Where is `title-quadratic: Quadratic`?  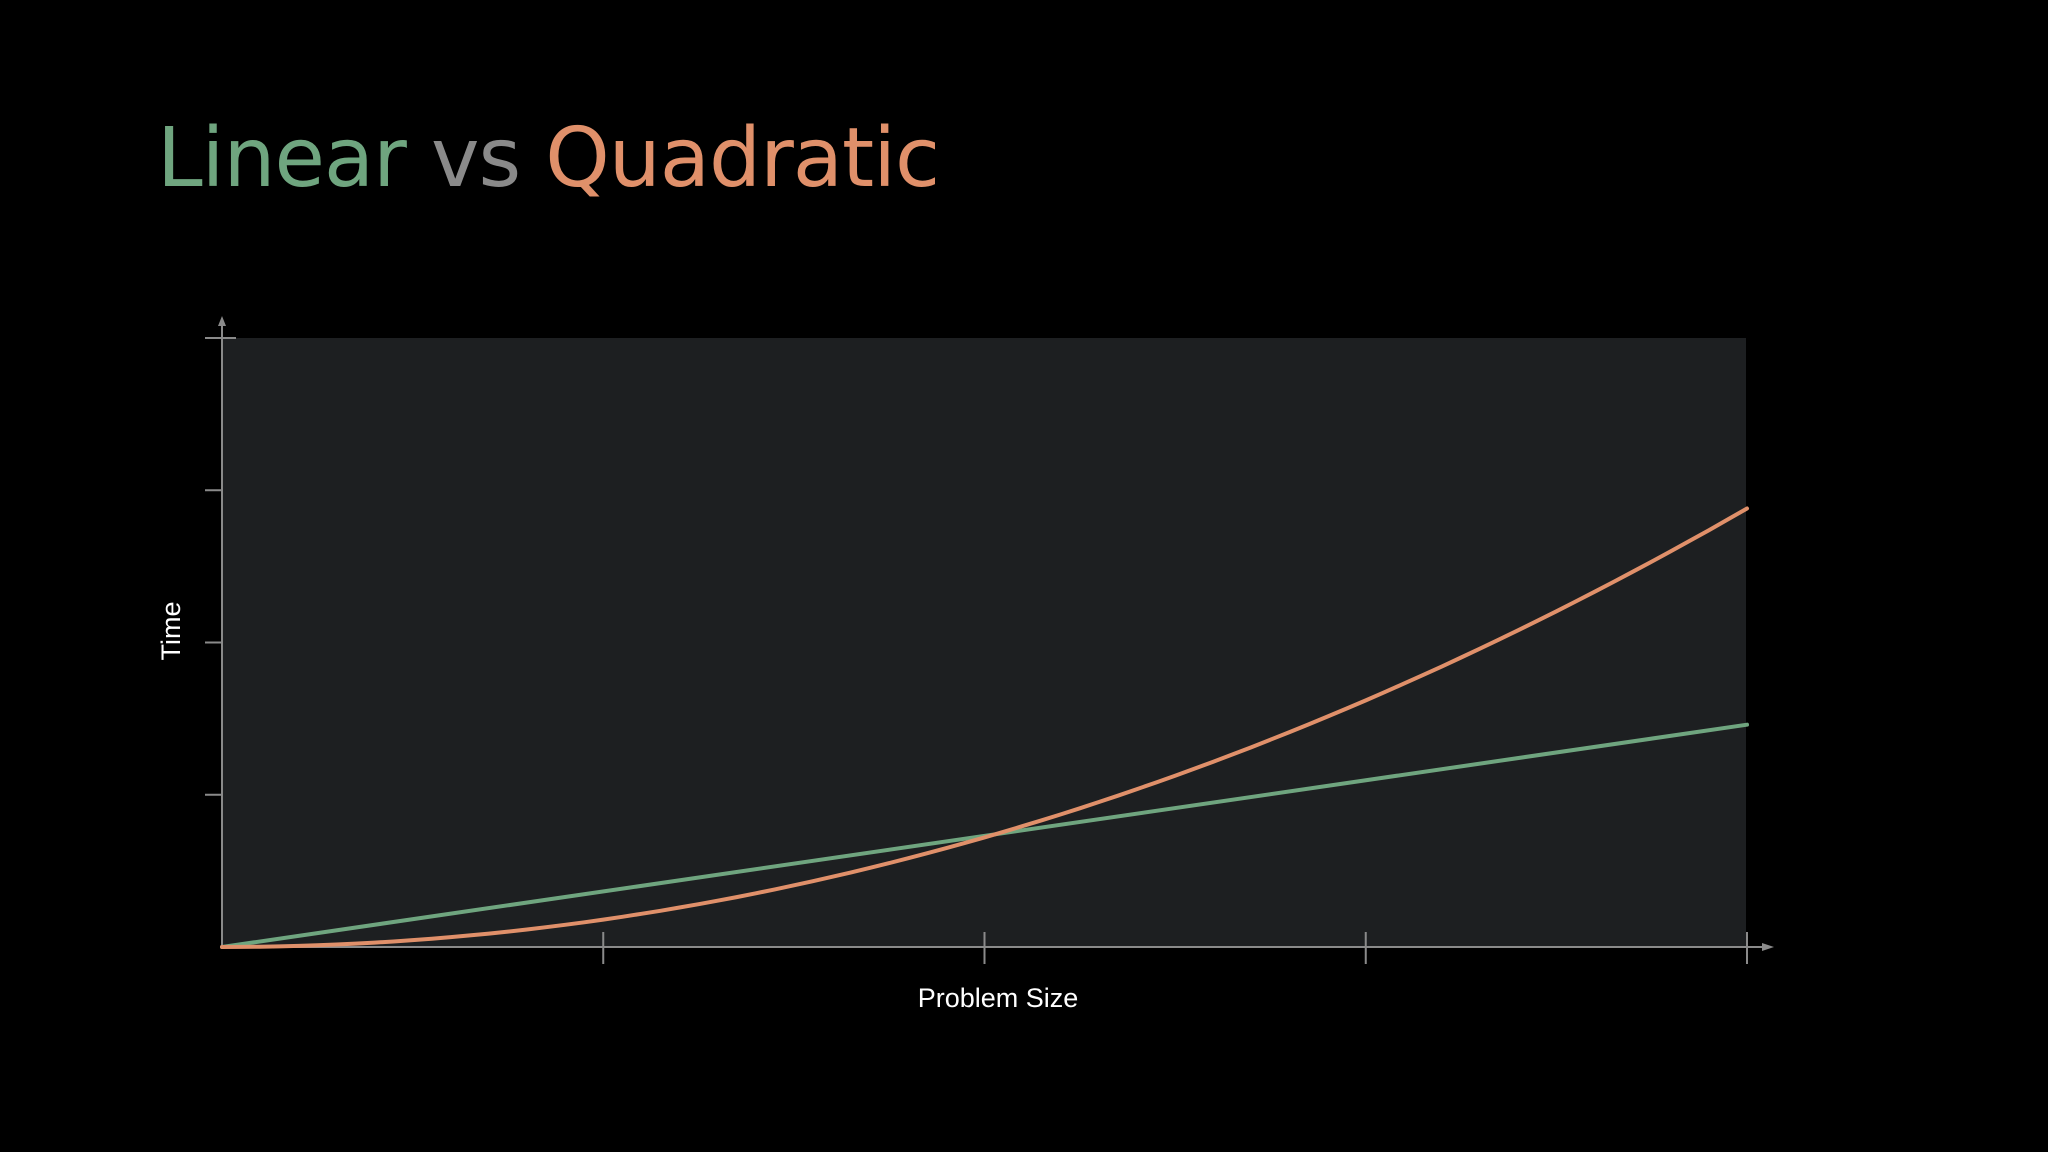
title-quadratic: Quadratic is located at coordinates (742, 158).